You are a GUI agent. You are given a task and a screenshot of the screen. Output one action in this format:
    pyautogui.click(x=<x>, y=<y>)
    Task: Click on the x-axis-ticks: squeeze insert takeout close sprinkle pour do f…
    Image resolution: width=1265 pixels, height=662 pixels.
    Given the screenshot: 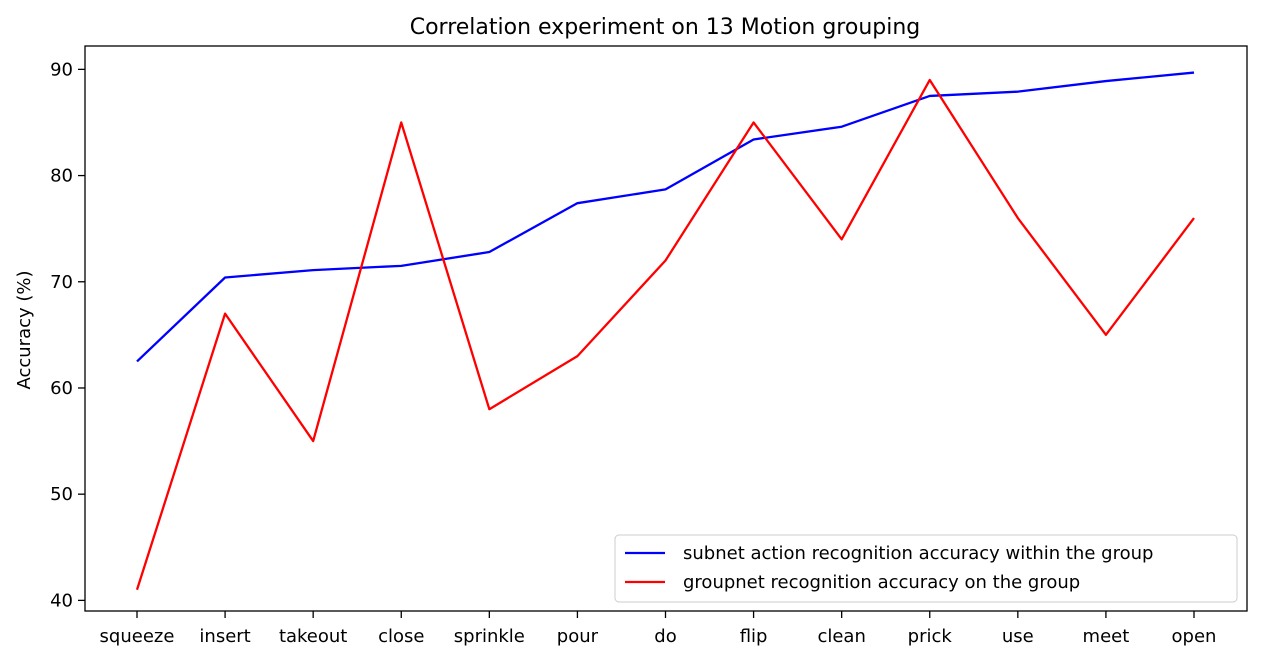 What is the action you would take?
    pyautogui.click(x=658, y=629)
    